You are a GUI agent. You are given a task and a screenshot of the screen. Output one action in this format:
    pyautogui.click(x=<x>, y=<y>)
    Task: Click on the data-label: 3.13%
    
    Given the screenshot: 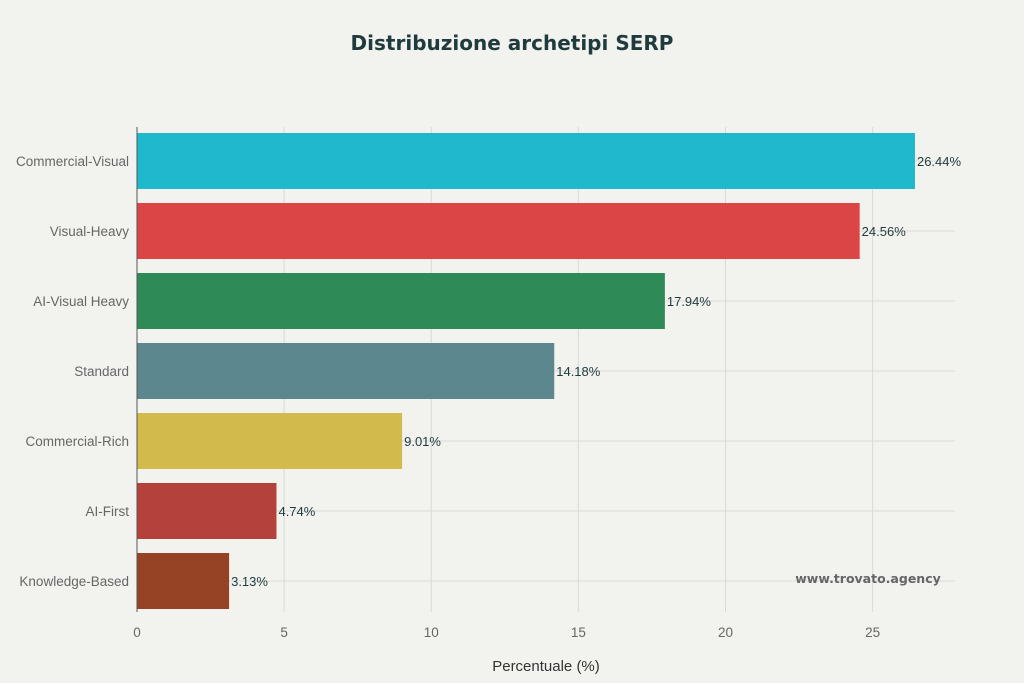 What is the action you would take?
    pyautogui.click(x=249, y=581)
    